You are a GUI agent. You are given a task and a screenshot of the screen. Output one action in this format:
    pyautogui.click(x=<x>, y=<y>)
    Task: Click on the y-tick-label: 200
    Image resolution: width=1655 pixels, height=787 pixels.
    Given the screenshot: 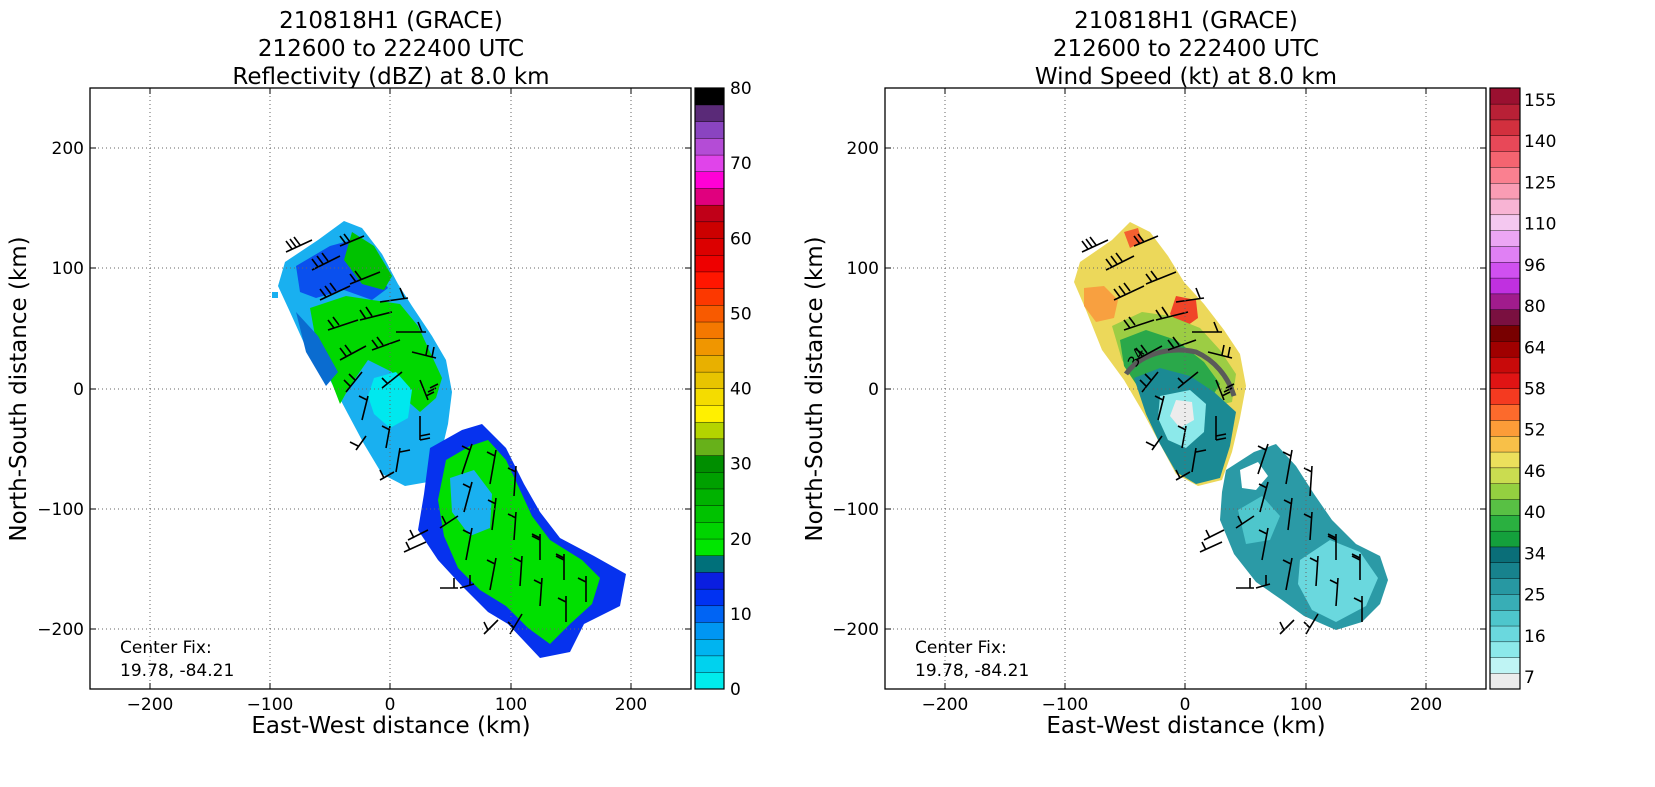 What is the action you would take?
    pyautogui.click(x=68, y=149)
    